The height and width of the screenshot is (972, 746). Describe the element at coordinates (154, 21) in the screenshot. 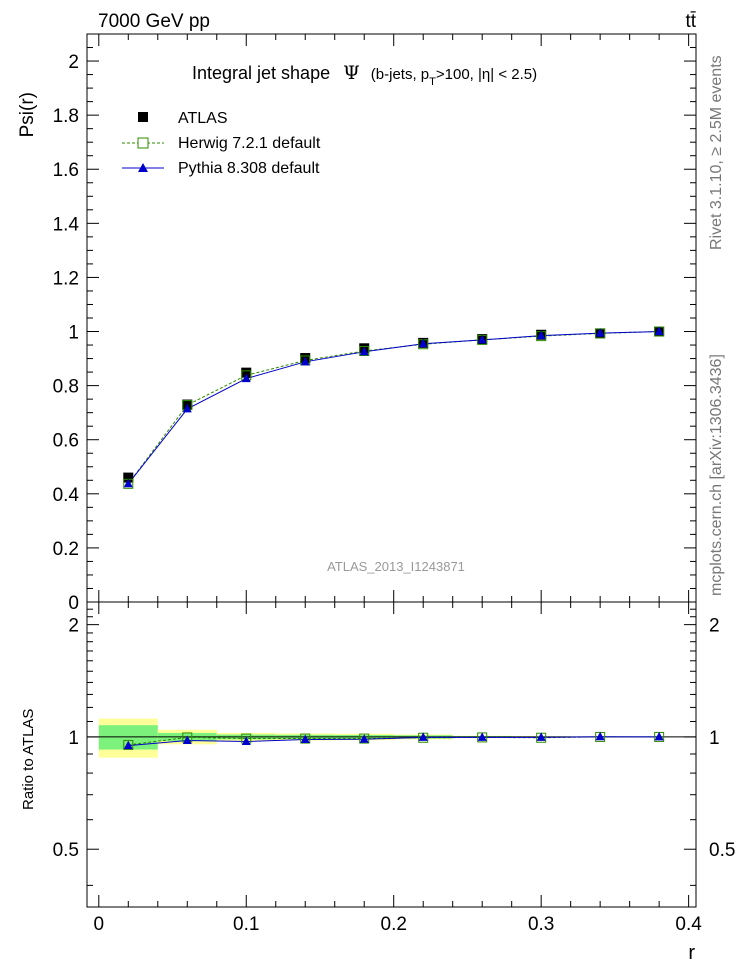

I see `energy-label: 7000 GeV pp` at that location.